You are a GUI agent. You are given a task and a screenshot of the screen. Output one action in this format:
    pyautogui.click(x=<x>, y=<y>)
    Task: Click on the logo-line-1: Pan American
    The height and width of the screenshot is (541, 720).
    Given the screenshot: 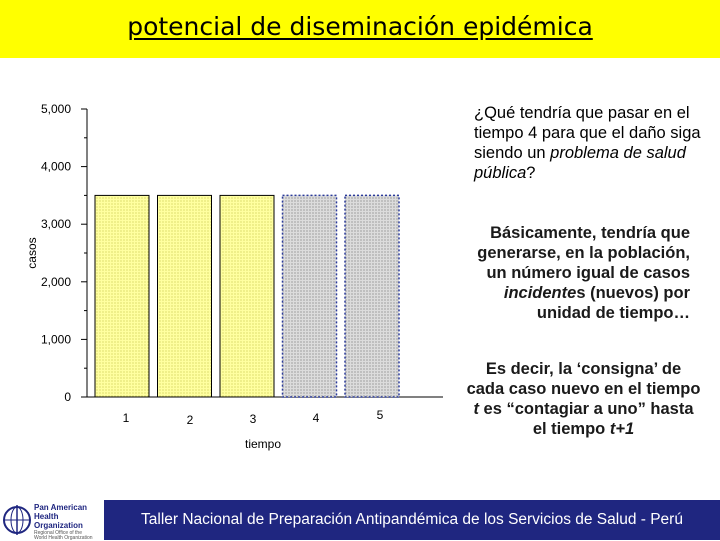 What is the action you would take?
    pyautogui.click(x=61, y=507)
    